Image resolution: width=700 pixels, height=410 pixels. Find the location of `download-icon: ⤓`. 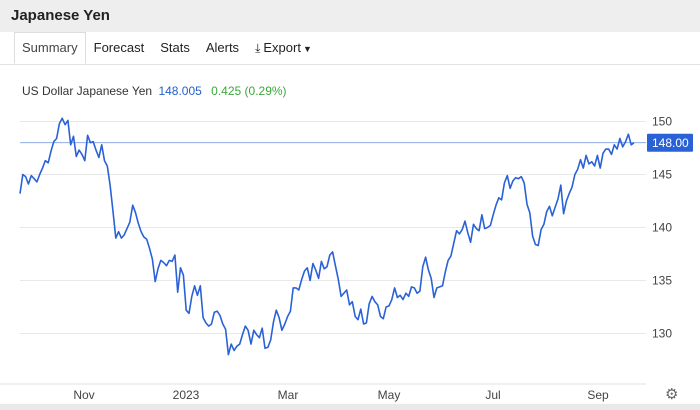

download-icon: ⤓ is located at coordinates (258, 48).